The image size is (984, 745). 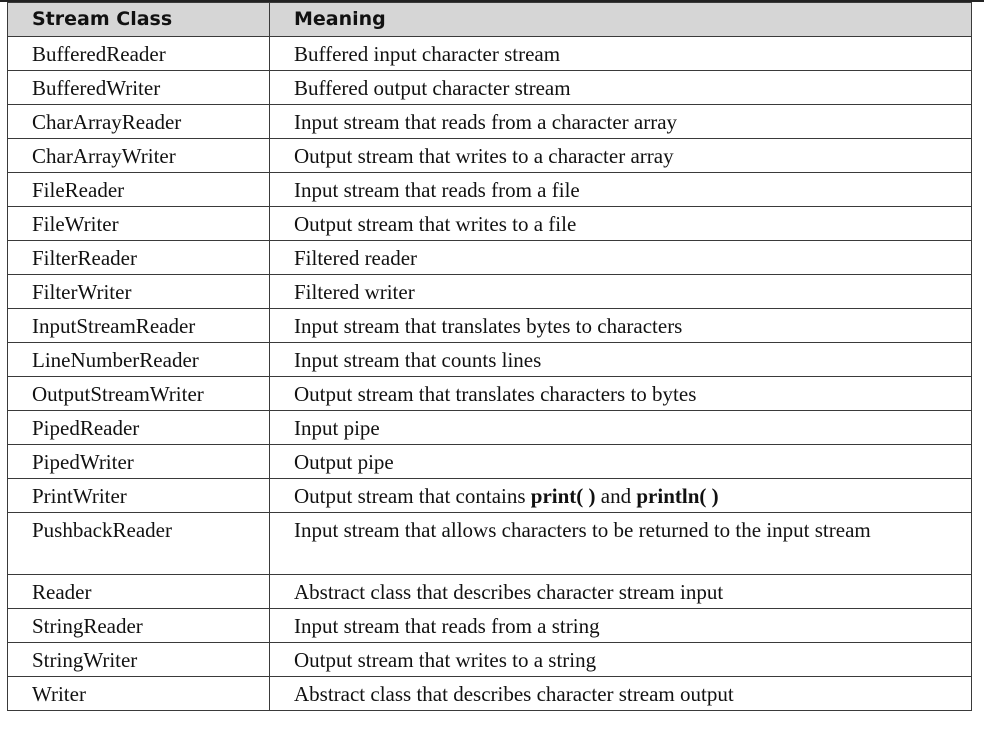 What do you see at coordinates (138, 291) in the screenshot?
I see `stream-class-cell: FilterWriter` at bounding box center [138, 291].